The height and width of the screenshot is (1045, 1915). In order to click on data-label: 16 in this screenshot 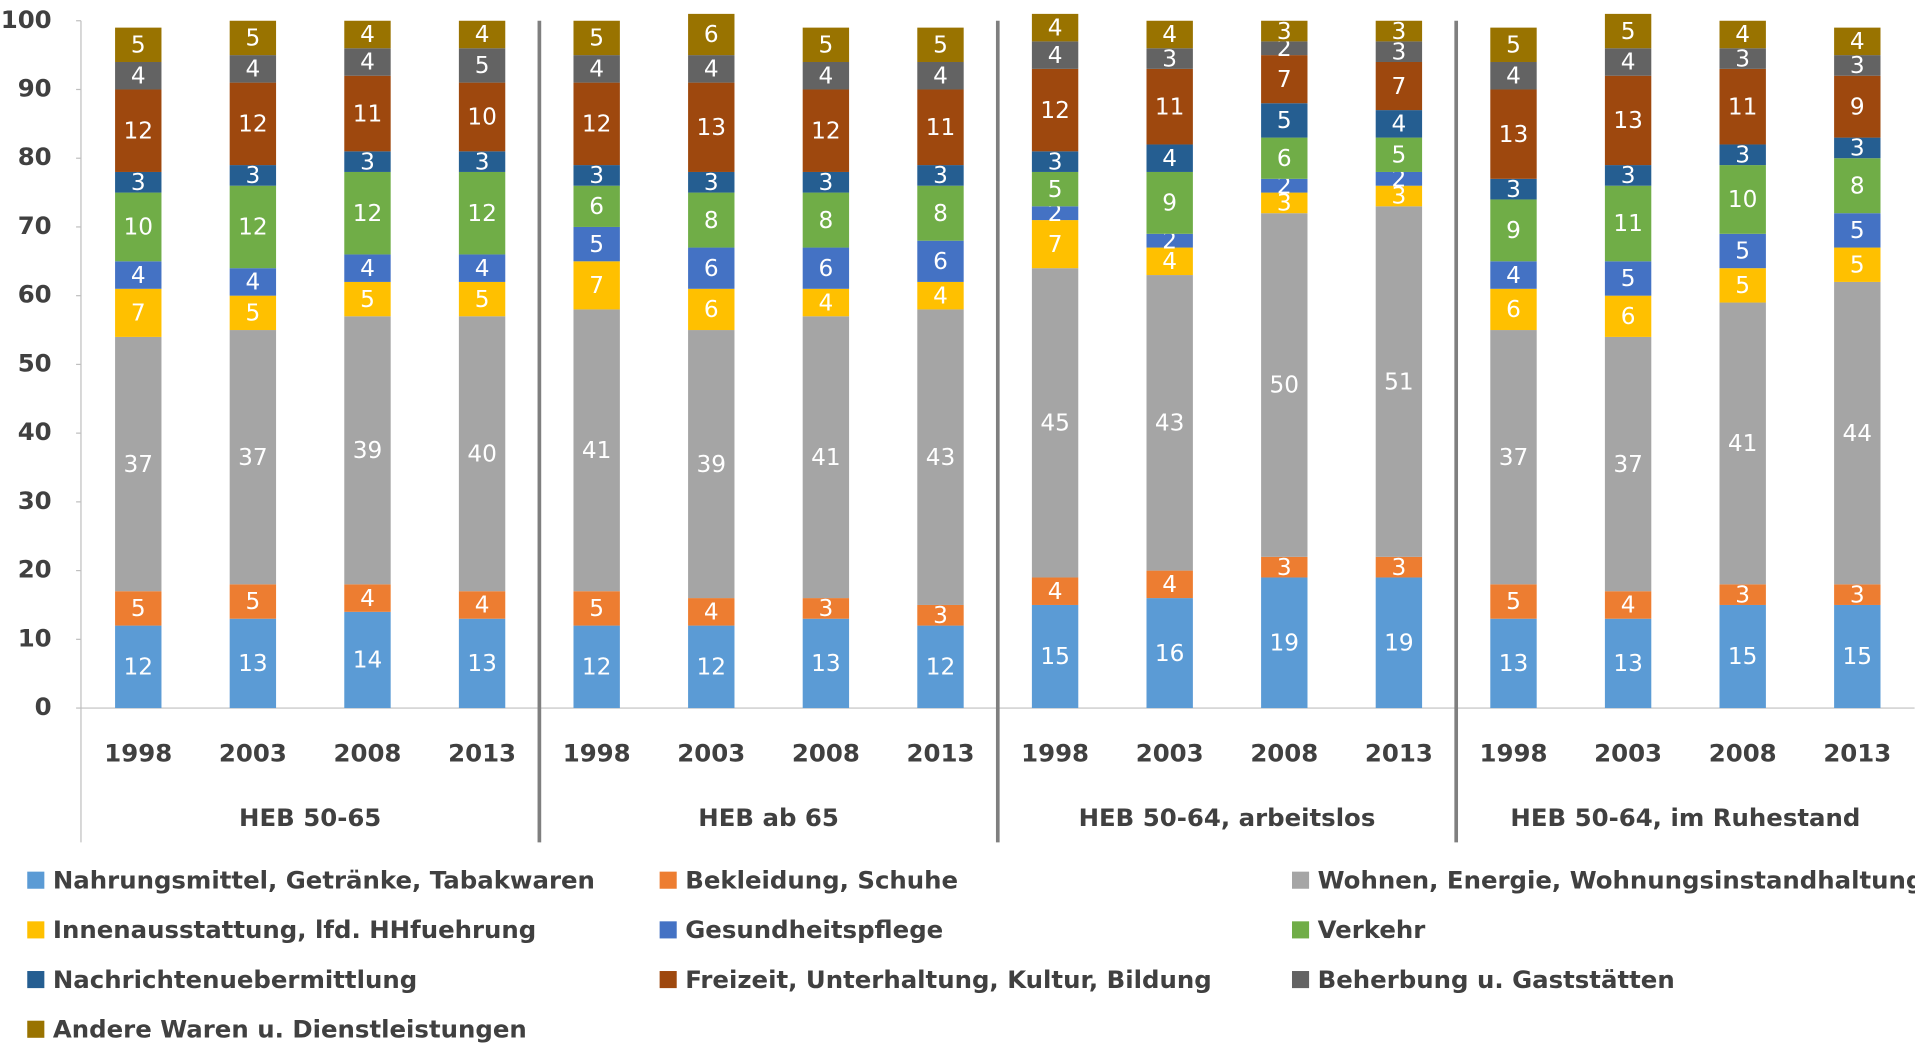, I will do `click(1170, 653)`.